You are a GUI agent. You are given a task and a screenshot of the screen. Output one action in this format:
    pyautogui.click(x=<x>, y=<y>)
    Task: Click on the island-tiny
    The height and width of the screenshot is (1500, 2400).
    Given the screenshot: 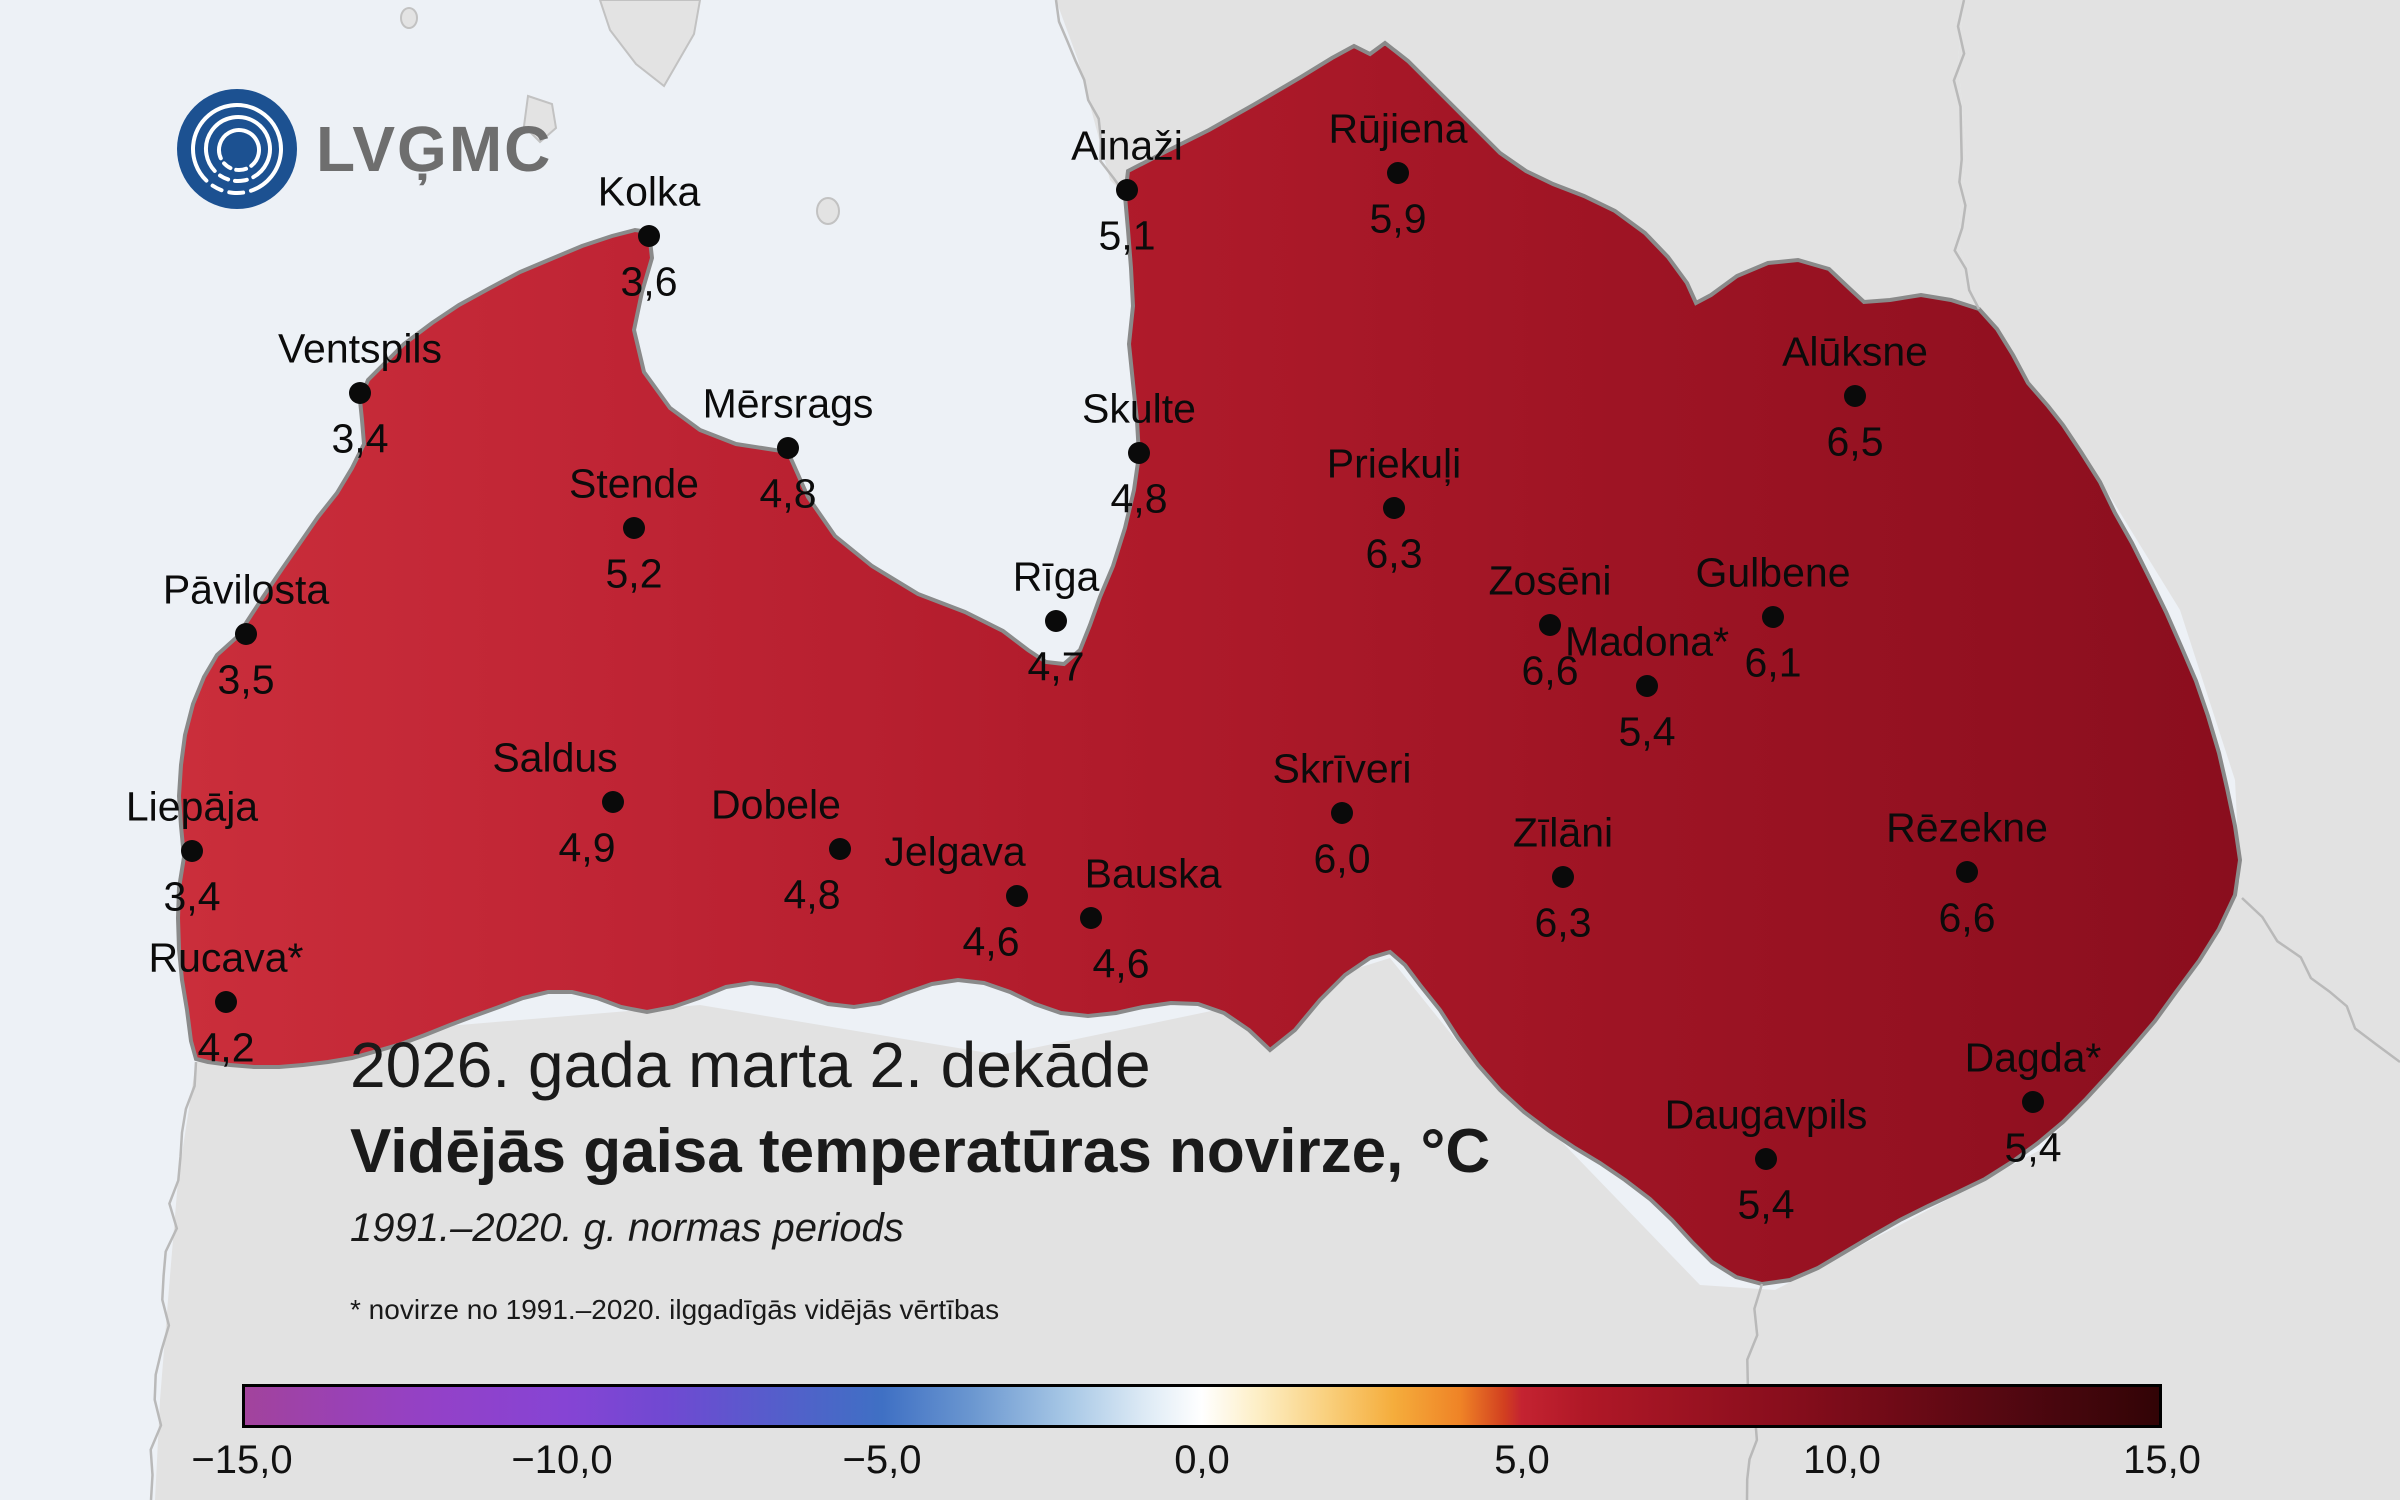 What is the action you would take?
    pyautogui.click(x=409, y=18)
    